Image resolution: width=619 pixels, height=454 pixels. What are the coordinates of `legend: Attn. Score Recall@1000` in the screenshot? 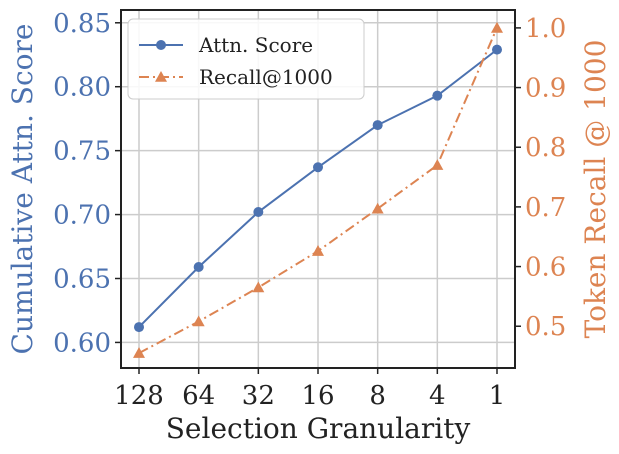 It's located at (246, 59).